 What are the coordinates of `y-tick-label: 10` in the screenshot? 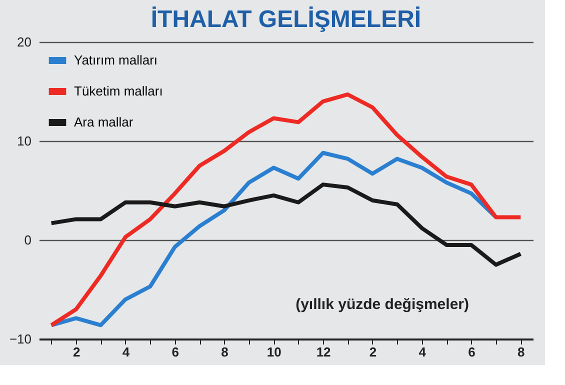 It's located at (24, 141).